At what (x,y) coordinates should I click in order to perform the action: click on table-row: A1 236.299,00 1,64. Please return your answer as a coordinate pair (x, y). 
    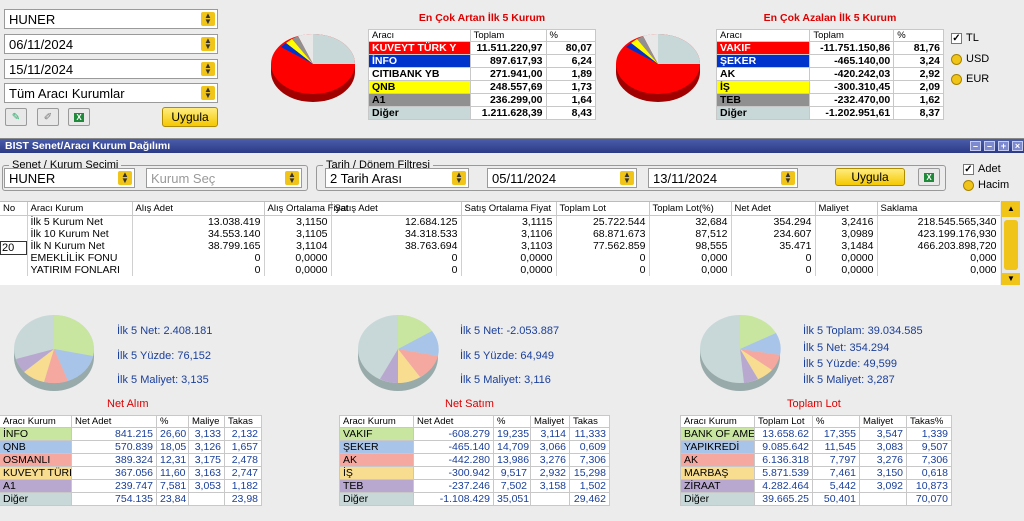
    Looking at the image, I should click on (482, 100).